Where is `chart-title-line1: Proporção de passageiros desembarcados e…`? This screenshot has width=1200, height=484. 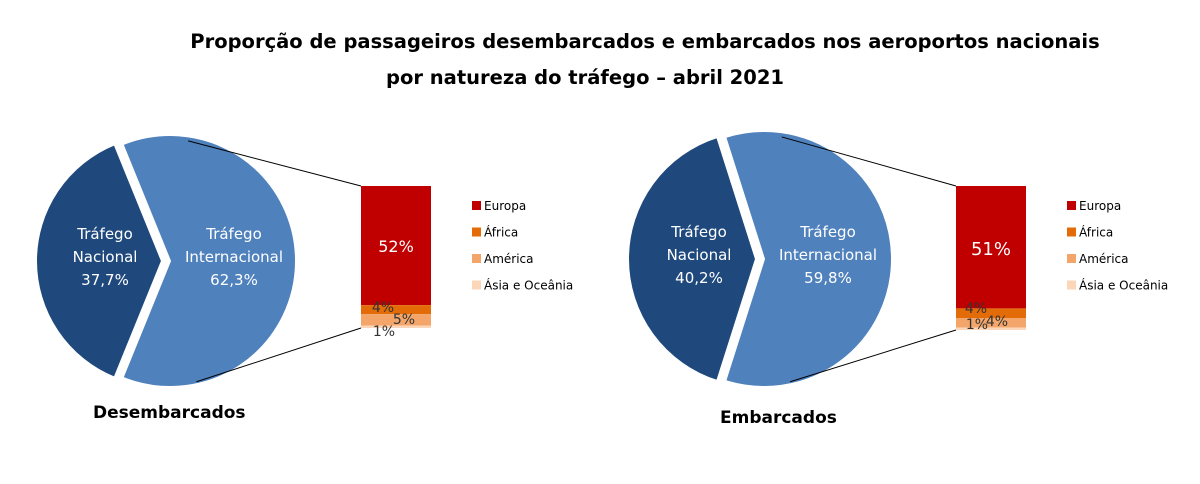 chart-title-line1: Proporção de passageiros desembarcados e… is located at coordinates (645, 41).